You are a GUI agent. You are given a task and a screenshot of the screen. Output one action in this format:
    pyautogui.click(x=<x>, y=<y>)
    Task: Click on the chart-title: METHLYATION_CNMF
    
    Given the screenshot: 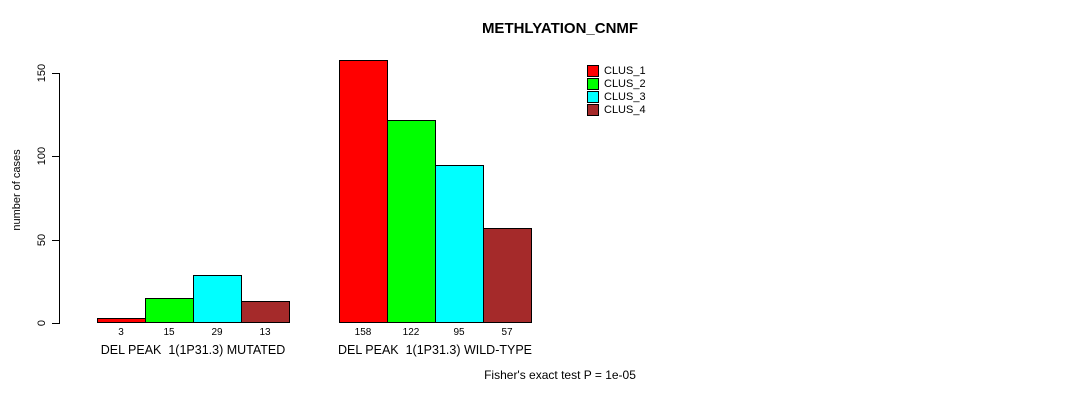 What is the action you would take?
    pyautogui.click(x=560, y=28)
    